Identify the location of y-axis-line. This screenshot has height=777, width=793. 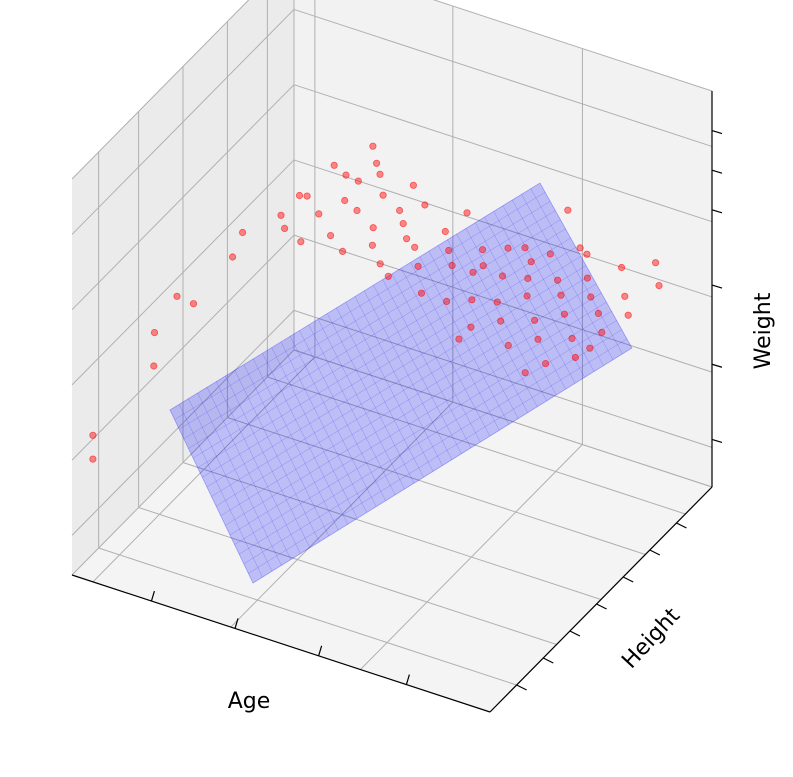
(601, 599).